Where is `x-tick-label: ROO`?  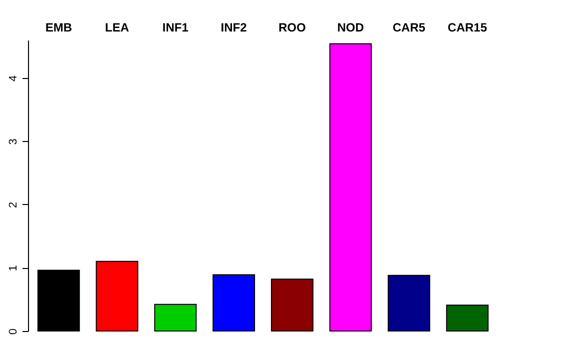 x-tick-label: ROO is located at coordinates (292, 27).